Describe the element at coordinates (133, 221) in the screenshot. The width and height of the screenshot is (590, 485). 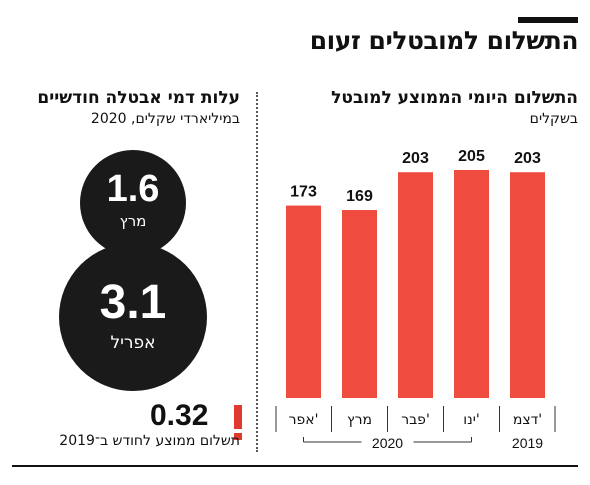
I see `bubble-march-label: מרץ` at that location.